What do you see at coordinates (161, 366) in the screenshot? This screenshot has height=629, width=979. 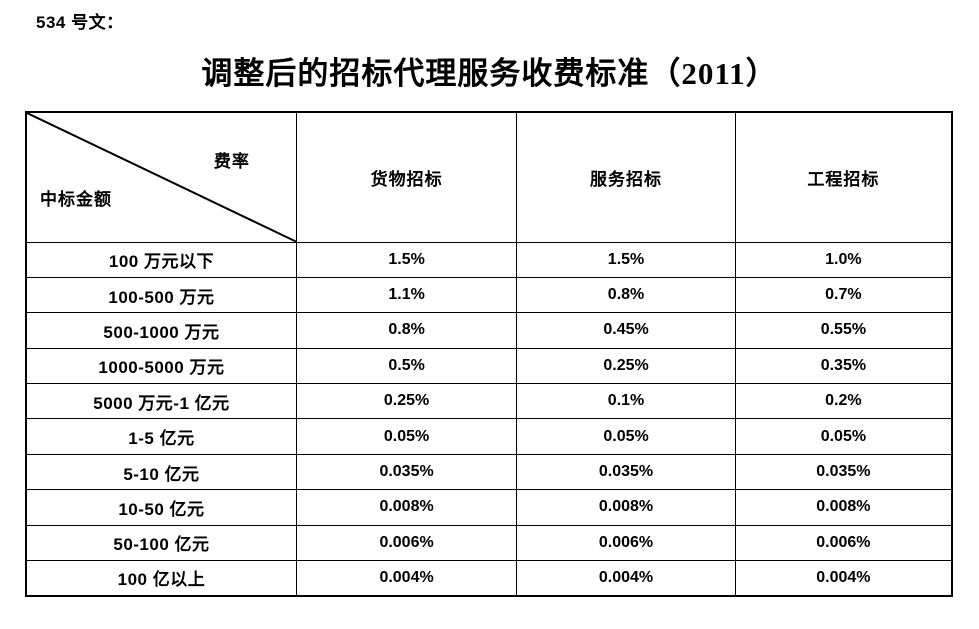 I see `row-label: 1000-5000 万元` at bounding box center [161, 366].